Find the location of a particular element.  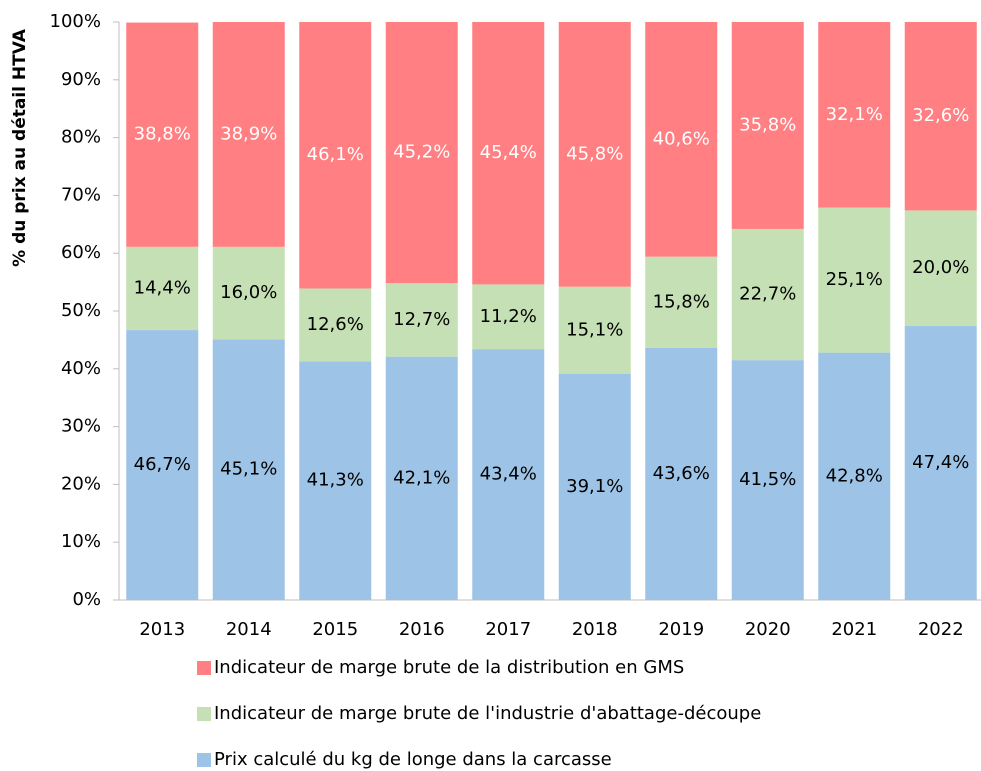

data-label: 40,6% is located at coordinates (681, 138).